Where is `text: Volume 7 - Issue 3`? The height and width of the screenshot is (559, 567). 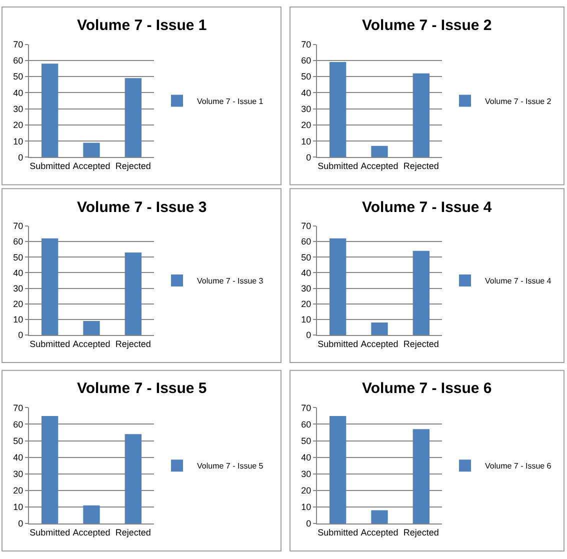 text: Volume 7 - Issue 3 is located at coordinates (230, 281).